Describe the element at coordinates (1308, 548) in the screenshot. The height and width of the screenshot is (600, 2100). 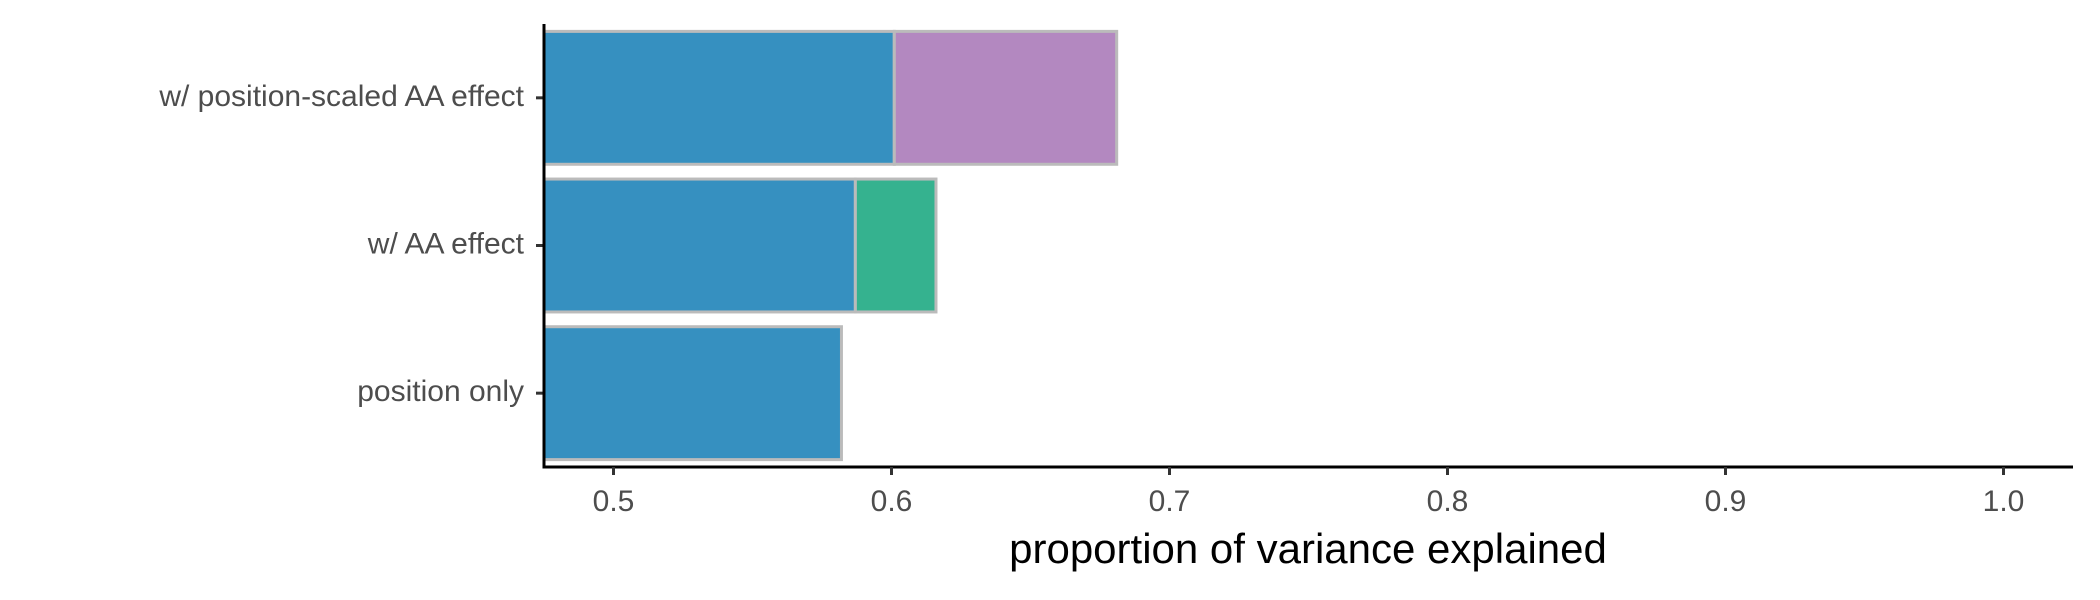
I see `x-axis-title: proportion of variance explained` at that location.